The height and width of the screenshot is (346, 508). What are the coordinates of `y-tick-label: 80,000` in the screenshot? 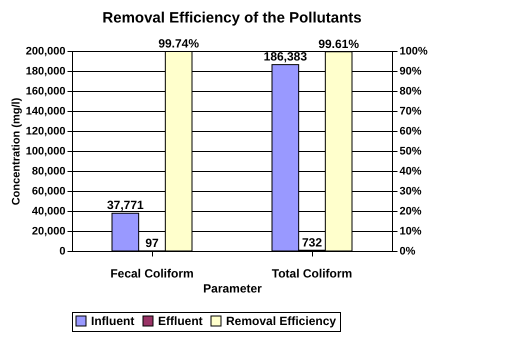 It's located at (49, 172).